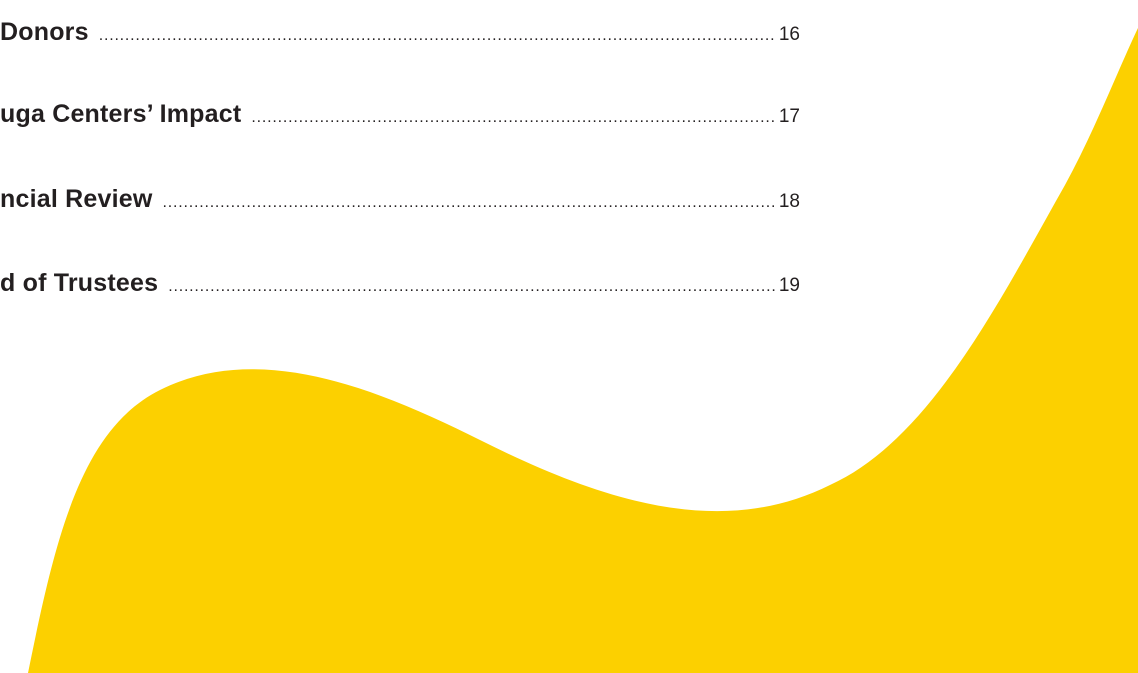 The height and width of the screenshot is (673, 1138). What do you see at coordinates (789, 116) in the screenshot?
I see `toc-page-number: 17` at bounding box center [789, 116].